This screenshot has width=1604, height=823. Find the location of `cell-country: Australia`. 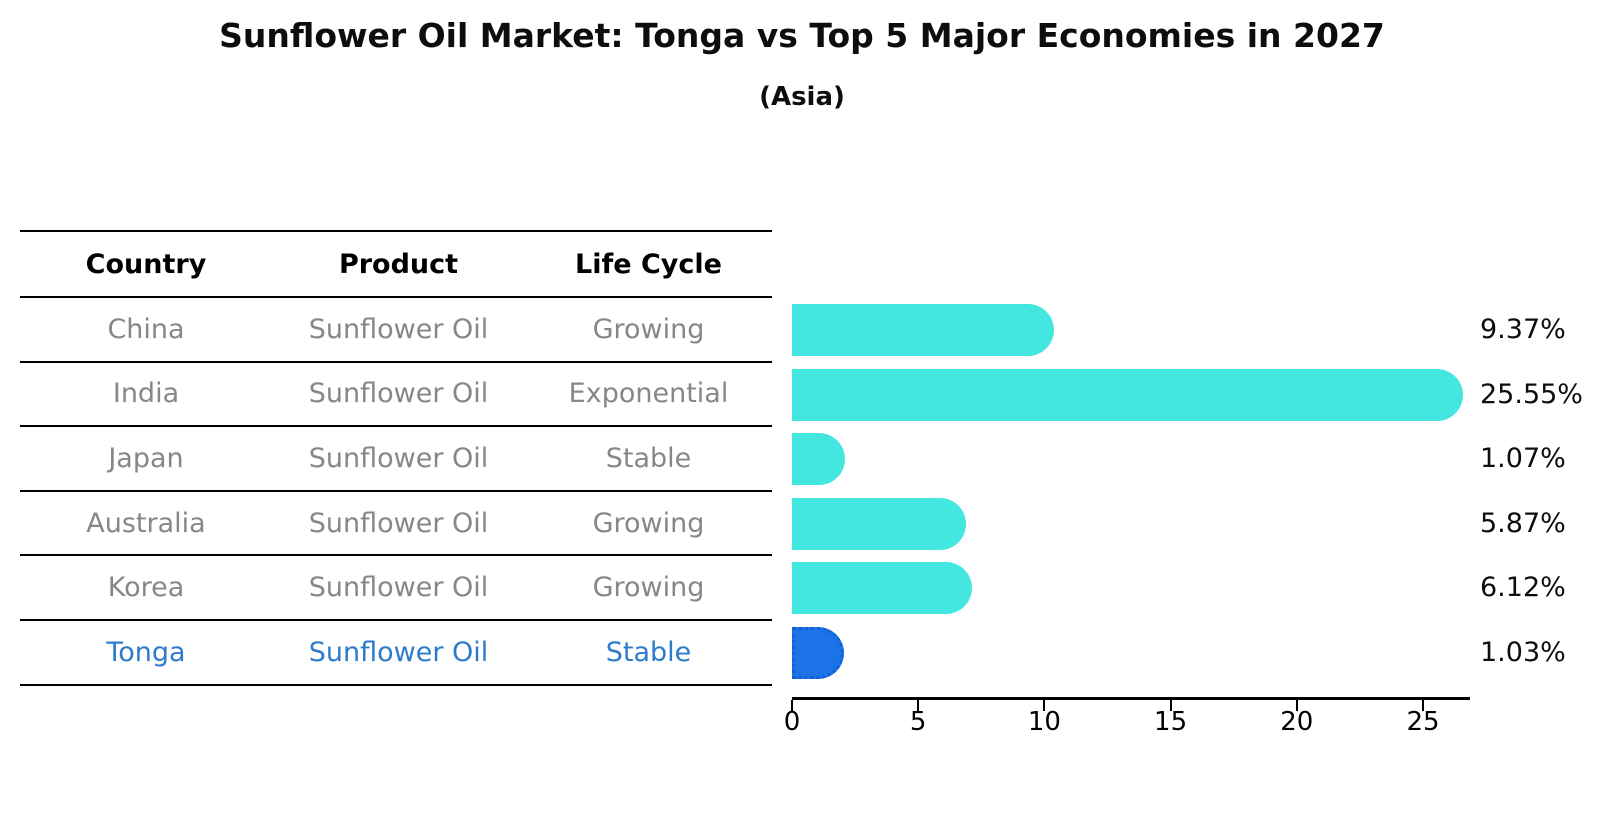

cell-country: Australia is located at coordinates (146, 523).